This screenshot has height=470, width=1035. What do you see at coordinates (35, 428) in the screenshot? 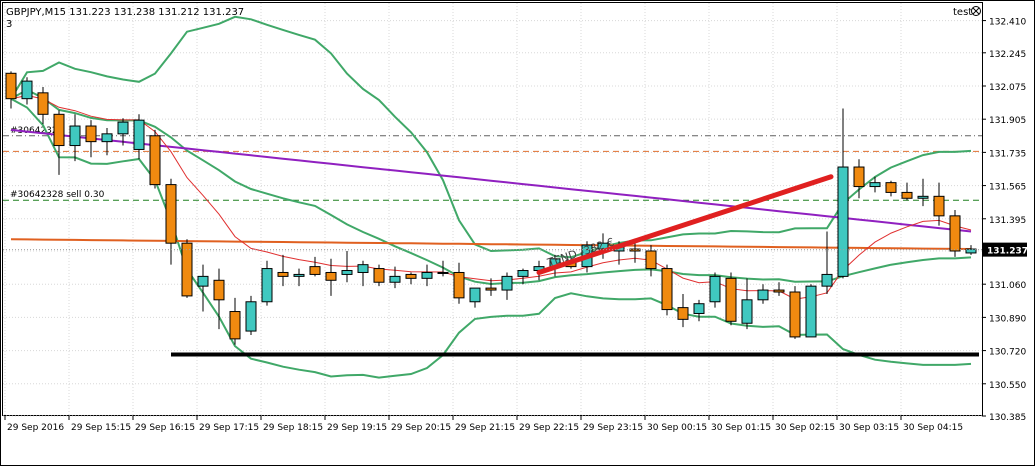
I see `x-tick-label: 29 Sep 2016` at bounding box center [35, 428].